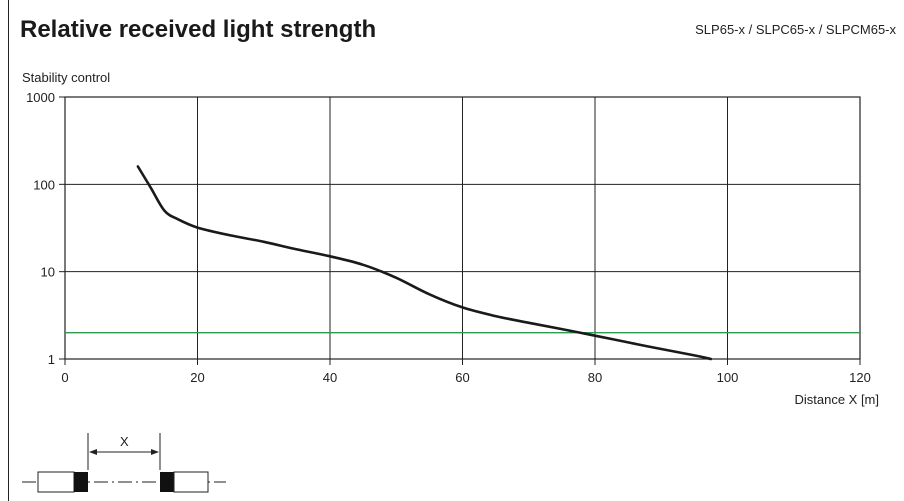 This screenshot has width=904, height=501. What do you see at coordinates (81, 482) in the screenshot?
I see `sender-lens` at bounding box center [81, 482].